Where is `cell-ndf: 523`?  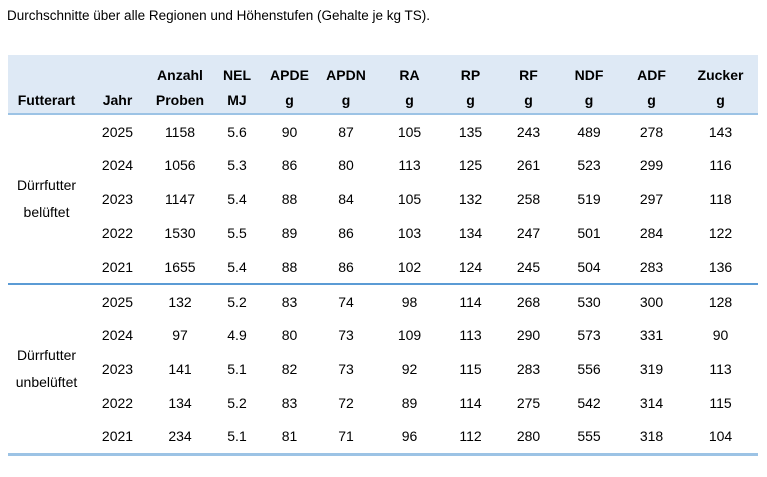
cell-ndf: 523 is located at coordinates (589, 165).